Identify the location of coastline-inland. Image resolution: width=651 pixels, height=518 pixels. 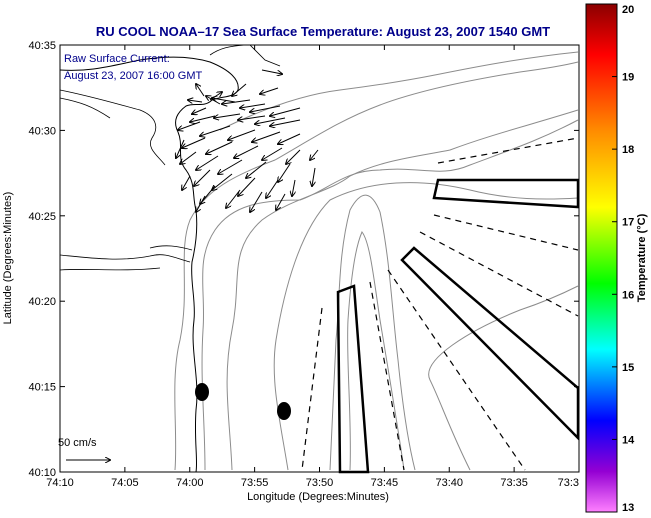
(170, 157).